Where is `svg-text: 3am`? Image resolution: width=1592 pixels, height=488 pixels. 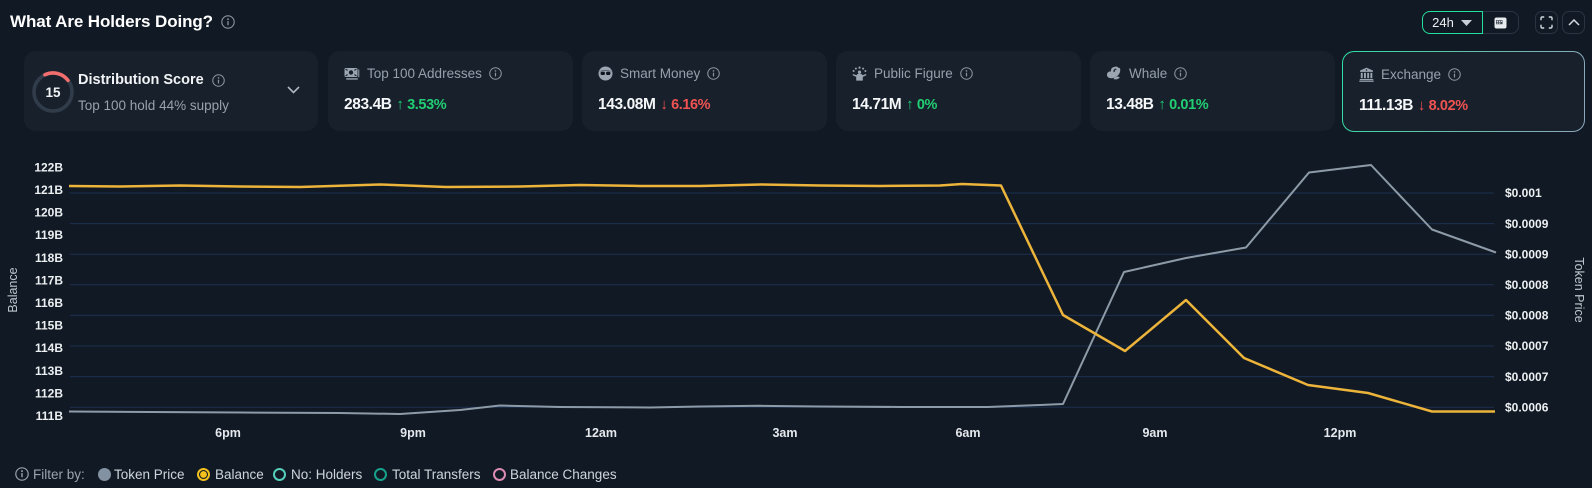
svg-text: 3am is located at coordinates (784, 433).